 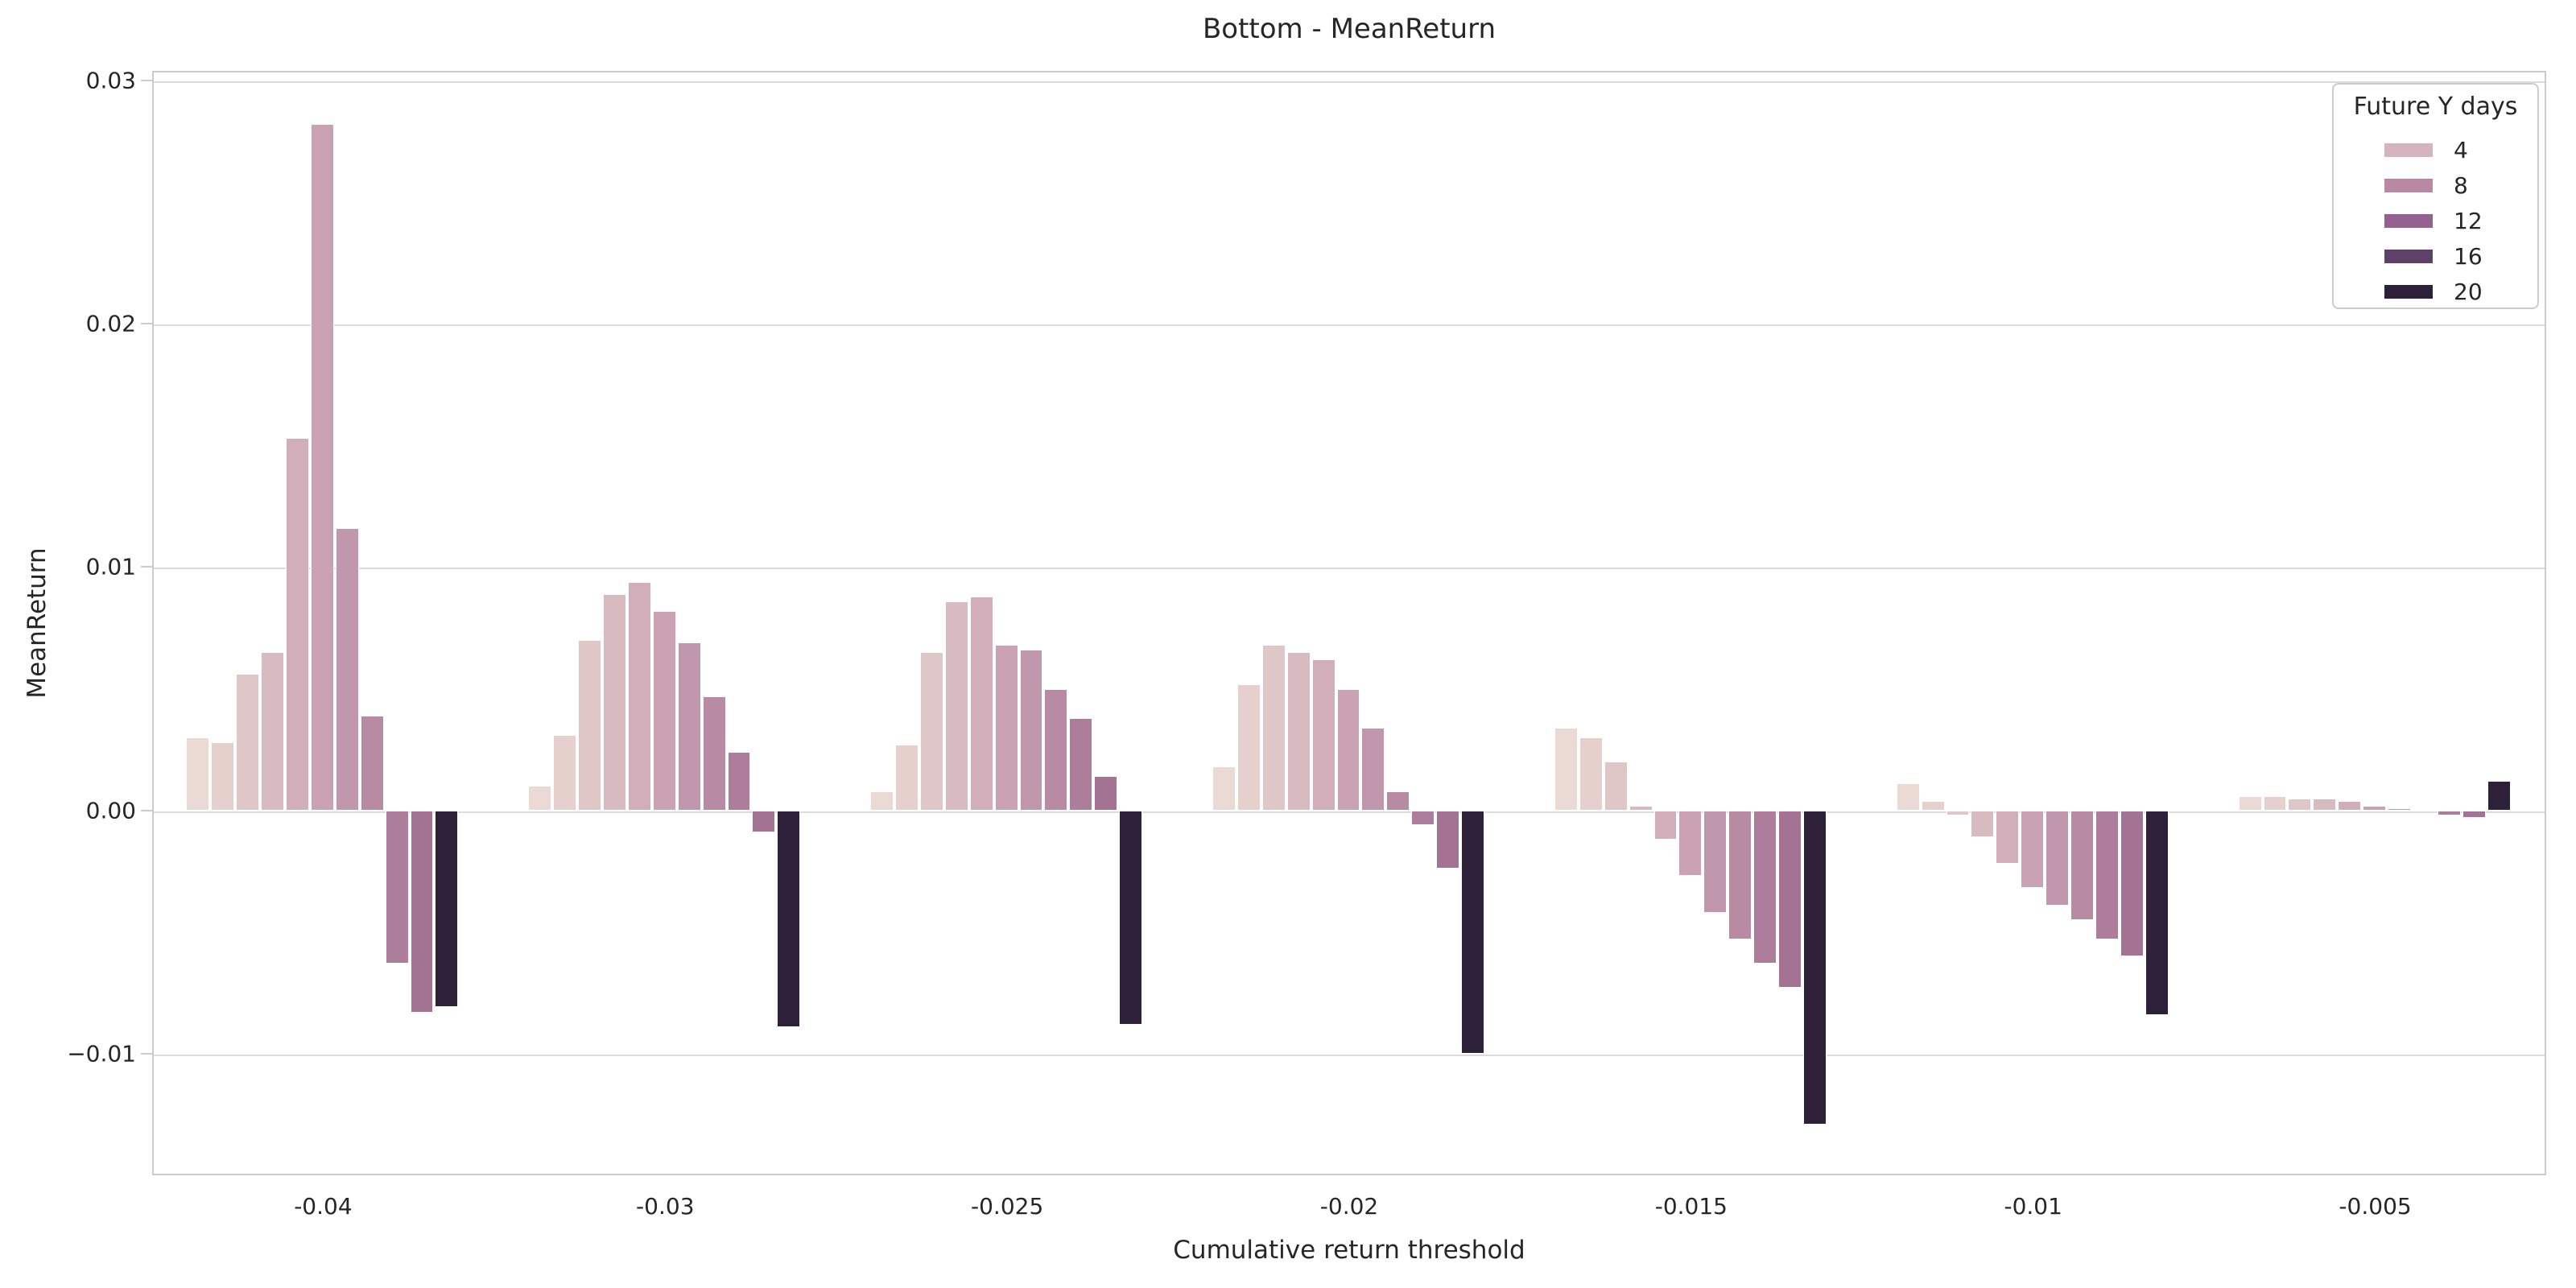 What do you see at coordinates (714, 753) in the screenshot?
I see `bar--0.03-day8` at bounding box center [714, 753].